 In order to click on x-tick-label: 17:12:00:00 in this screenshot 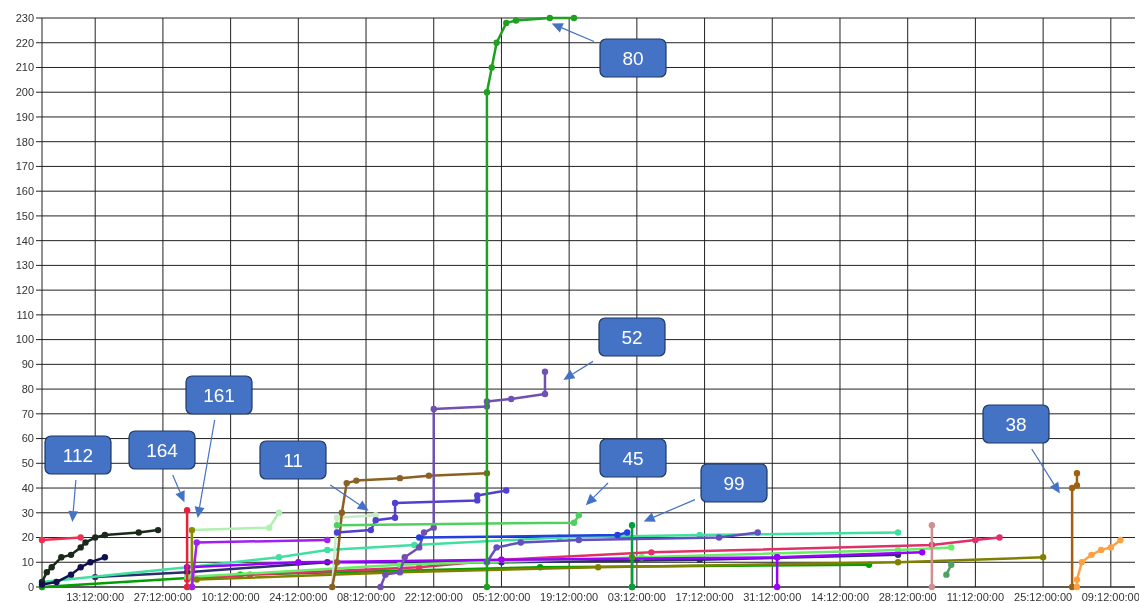, I will do `click(704, 597)`.